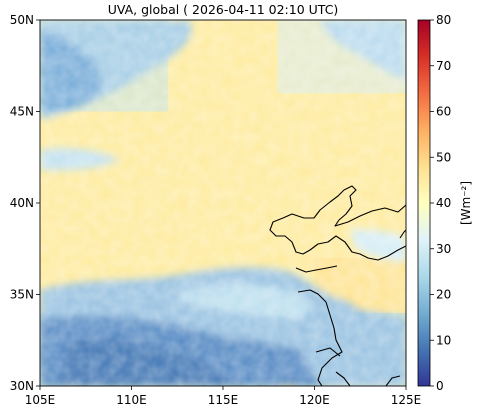  I want to click on x-tick-label: 105E, so click(40, 400).